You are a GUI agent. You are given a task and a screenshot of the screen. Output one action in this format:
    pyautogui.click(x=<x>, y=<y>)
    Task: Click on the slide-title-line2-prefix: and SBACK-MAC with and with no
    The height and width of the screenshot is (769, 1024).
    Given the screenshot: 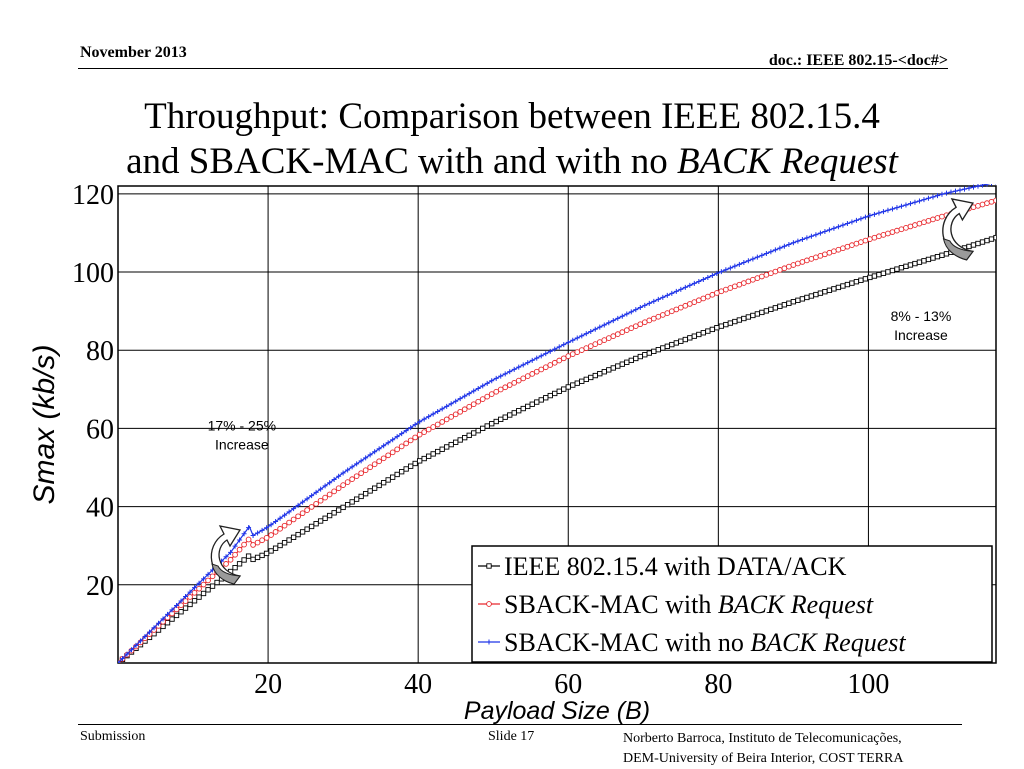 What is the action you would take?
    pyautogui.click(x=401, y=161)
    